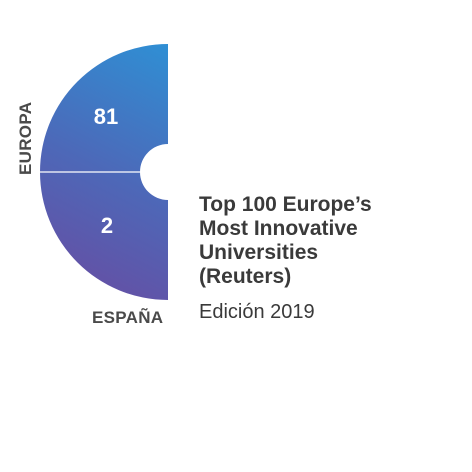 This screenshot has width=472, height=472. I want to click on category-label-espana: ESPAÑA, so click(128, 317).